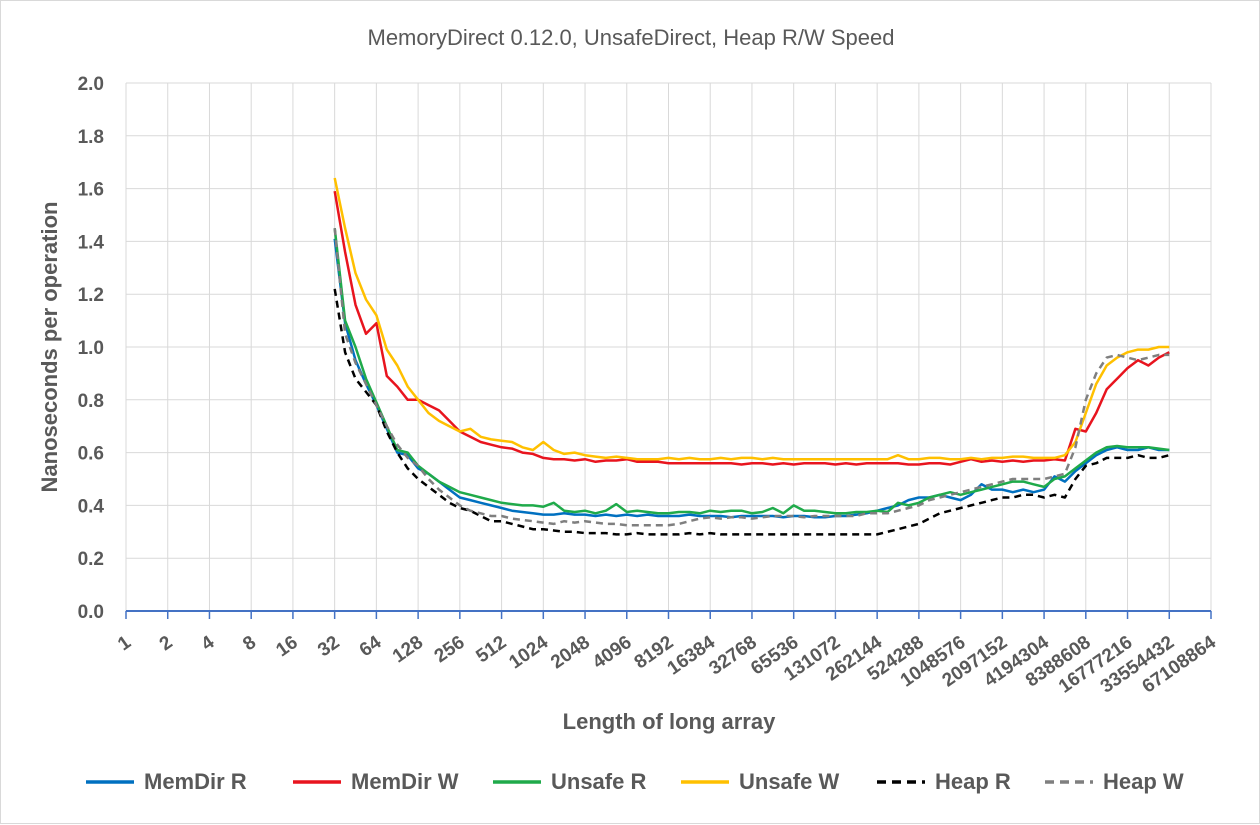 This screenshot has height=825, width=1260. Describe the element at coordinates (91, 401) in the screenshot. I see `y-tick-label: 0.8` at that location.